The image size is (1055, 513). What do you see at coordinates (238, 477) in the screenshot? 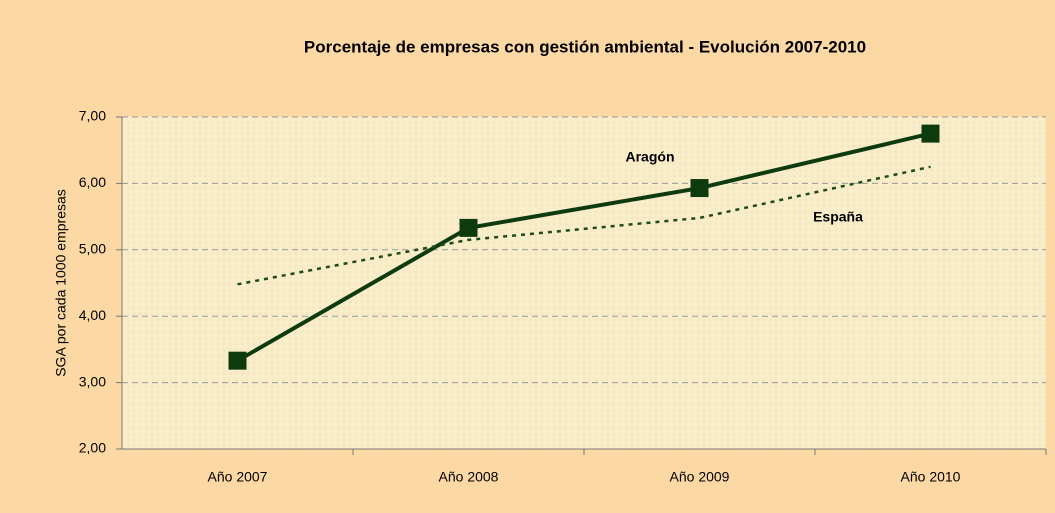
I see `x-tick-label: Año 2007` at bounding box center [238, 477].